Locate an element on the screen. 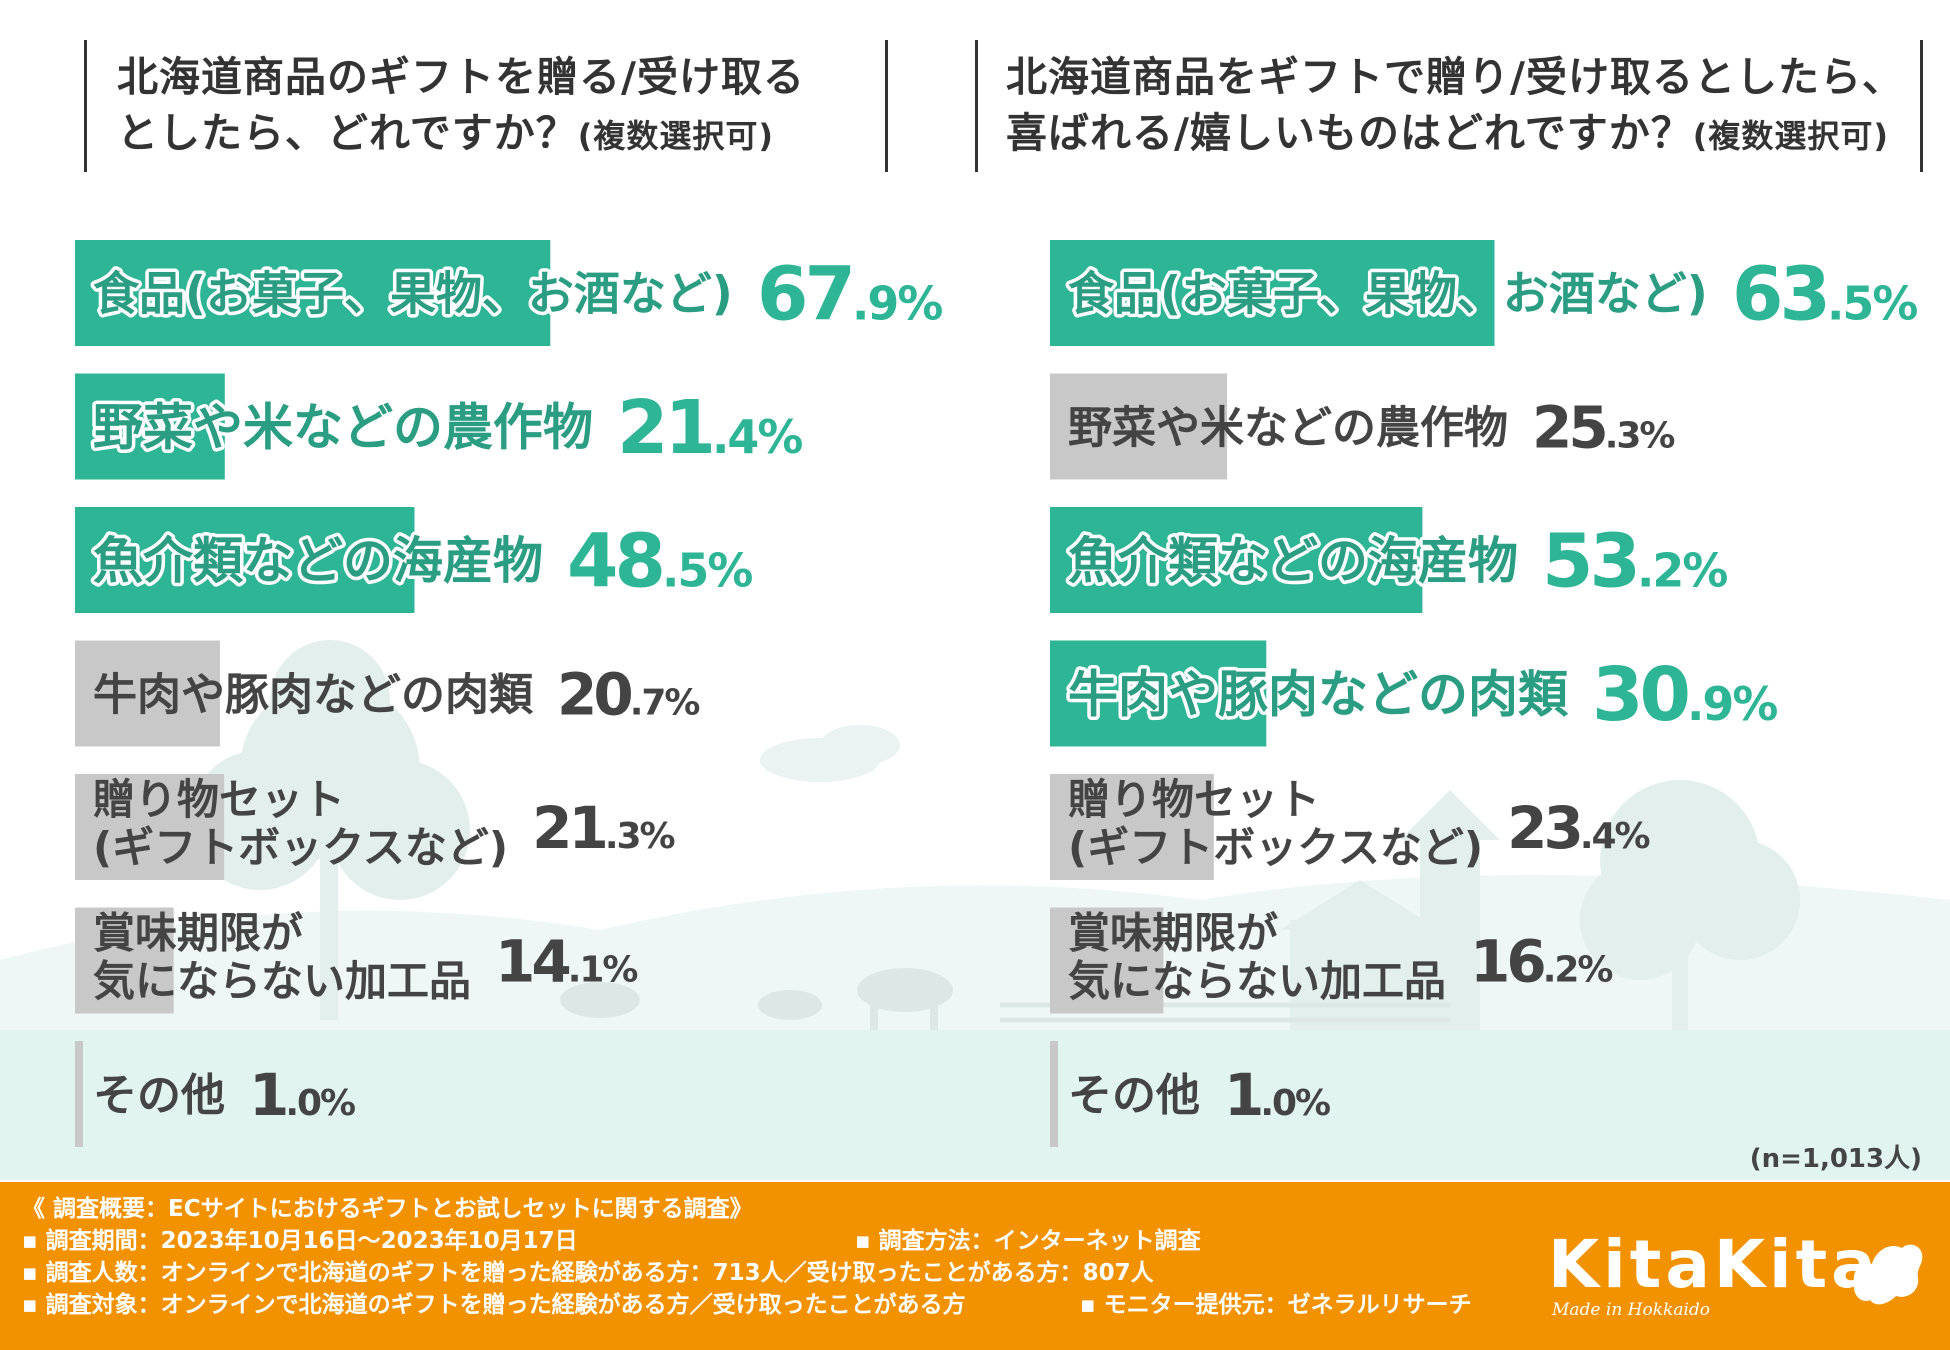 The width and height of the screenshot is (1950, 1350). value-label-3: 20.7% is located at coordinates (628, 694).